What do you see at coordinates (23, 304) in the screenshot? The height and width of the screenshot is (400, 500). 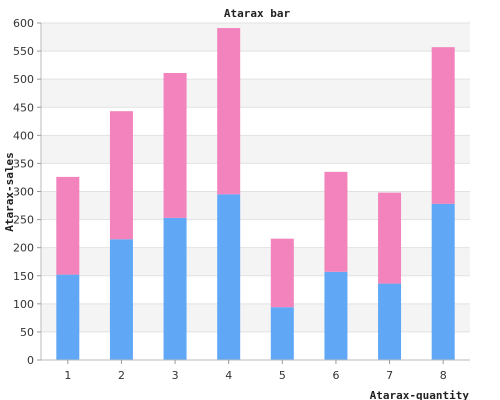 I see `y-tick-label: 100` at bounding box center [23, 304].